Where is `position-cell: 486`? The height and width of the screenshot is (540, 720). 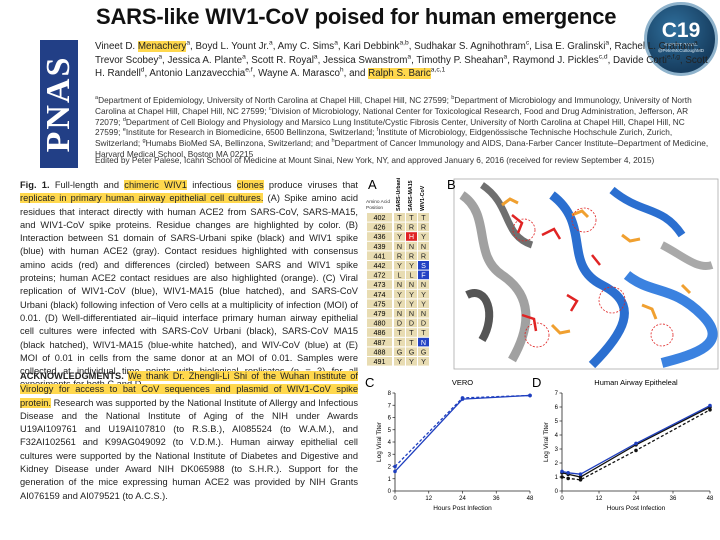 position-cell: 486 is located at coordinates (380, 332).